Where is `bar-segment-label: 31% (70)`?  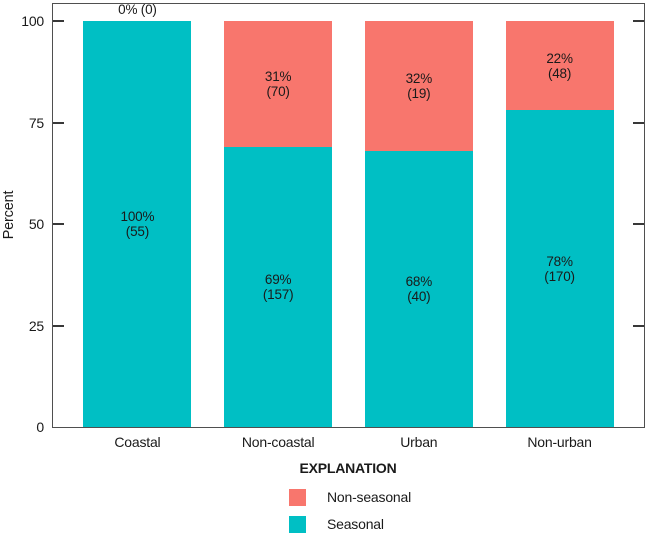 bar-segment-label: 31% (70) is located at coordinates (278, 83).